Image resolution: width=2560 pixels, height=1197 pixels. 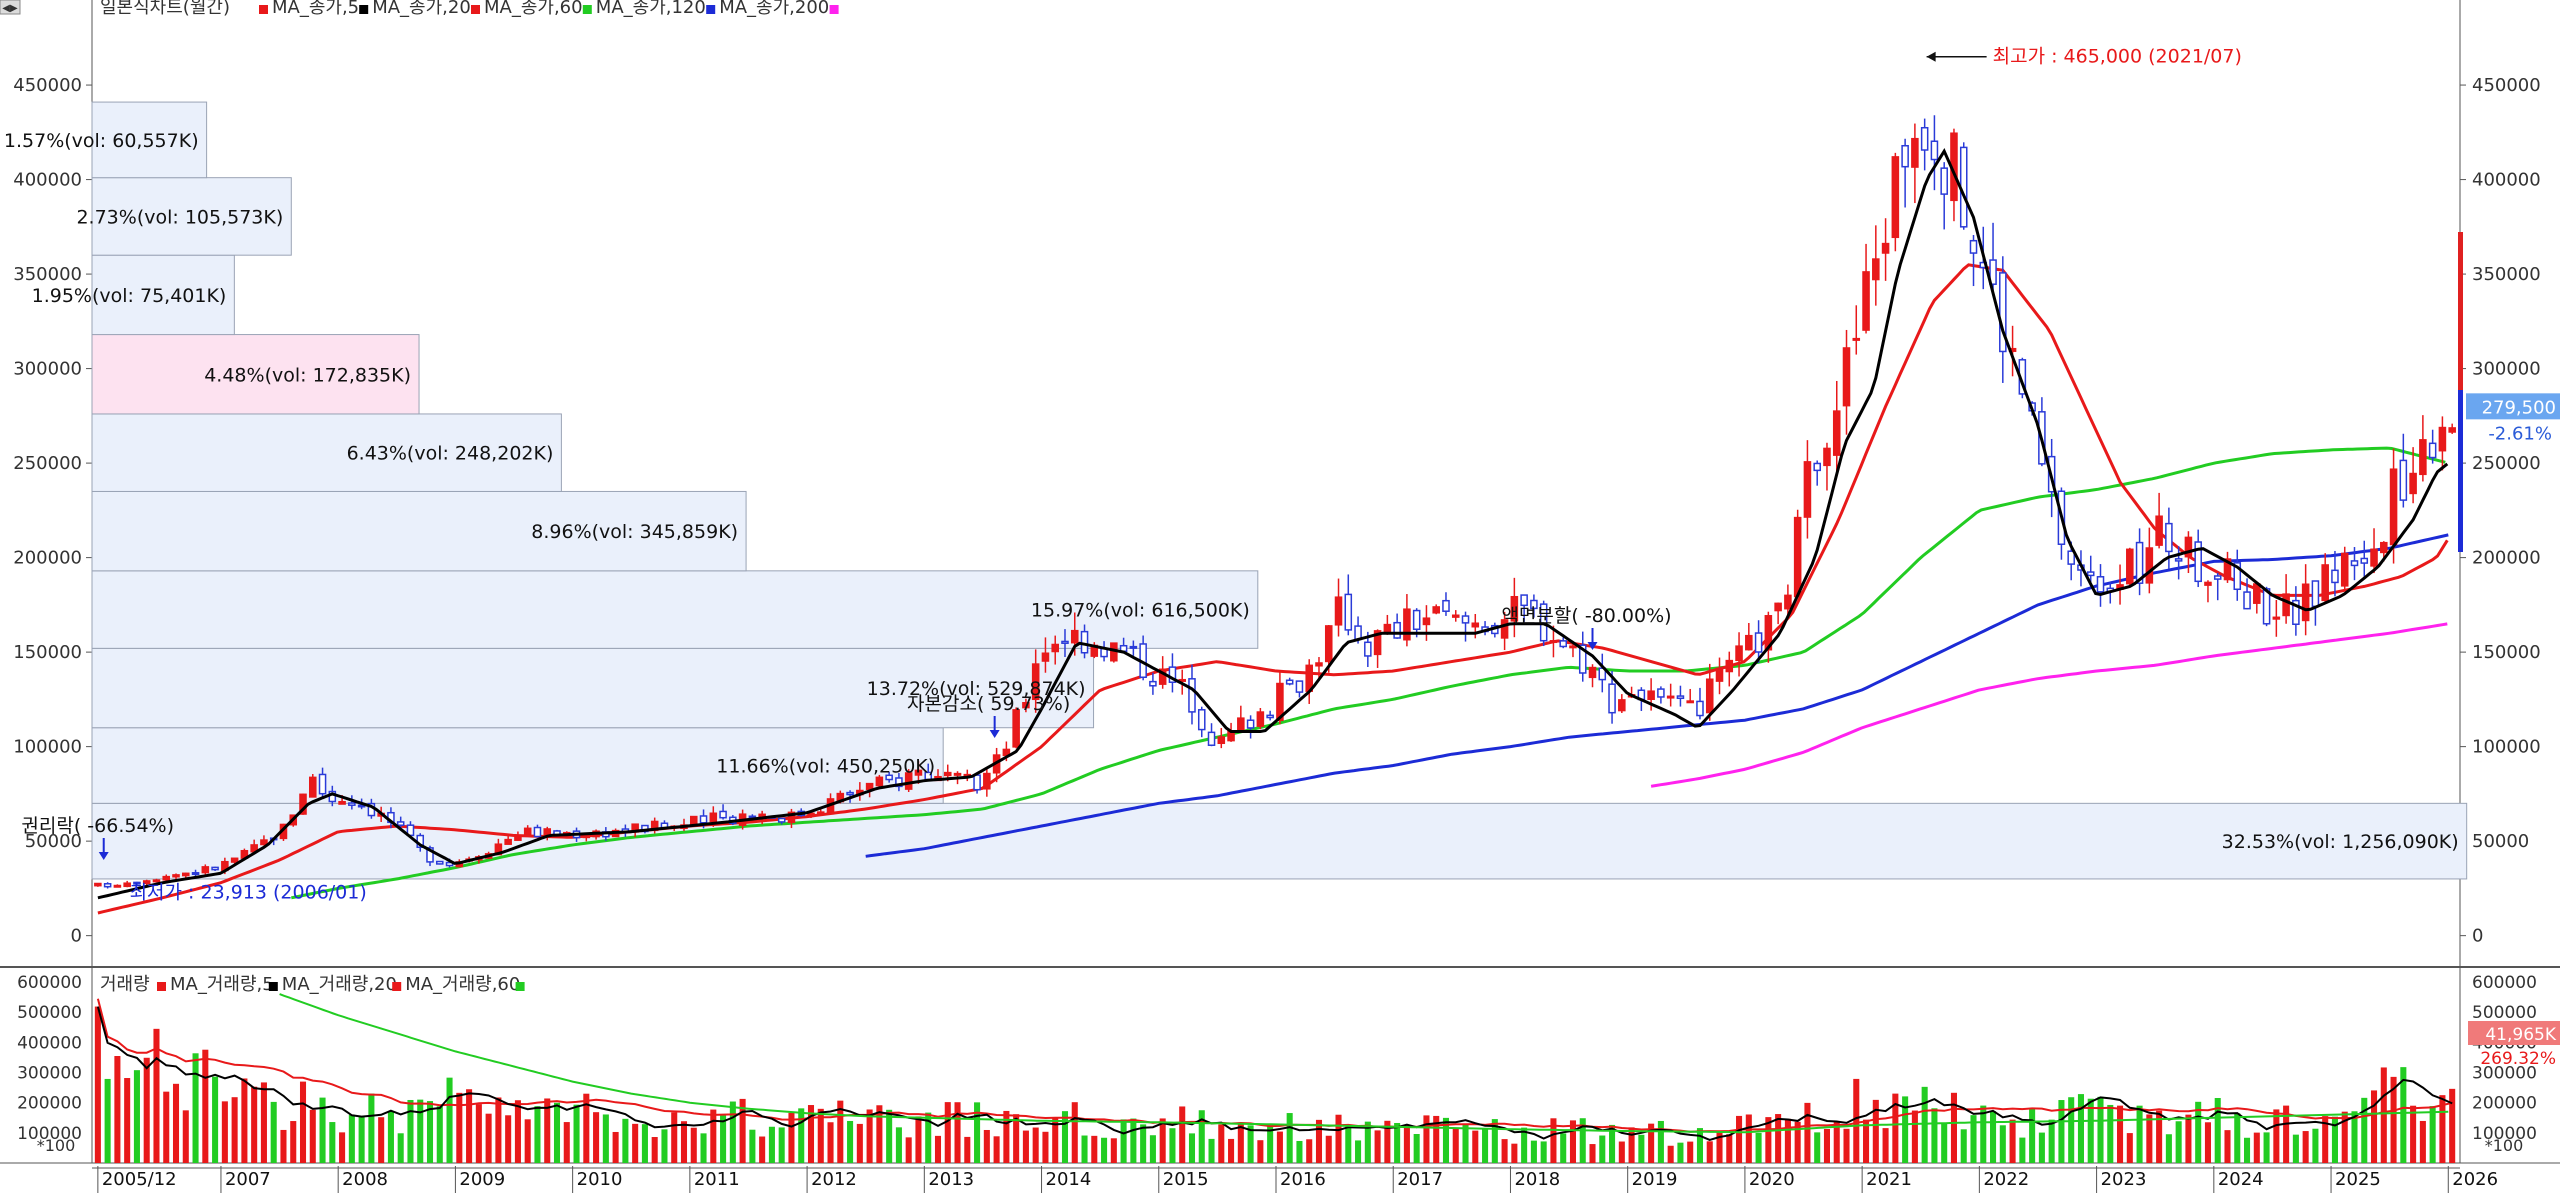 I want to click on volume-unit-left: *100, so click(x=56, y=1145).